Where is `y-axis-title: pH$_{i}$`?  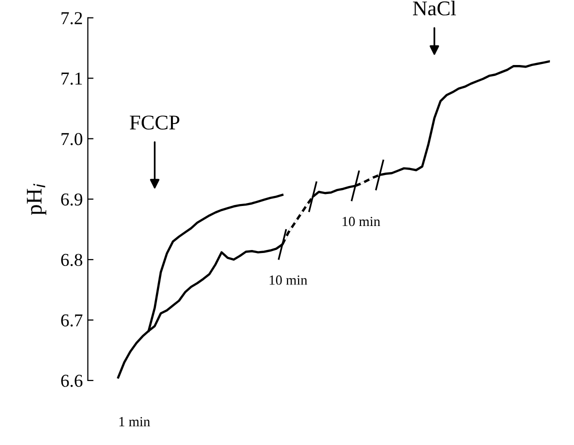 y-axis-title: pH$_{i}$ is located at coordinates (36, 199).